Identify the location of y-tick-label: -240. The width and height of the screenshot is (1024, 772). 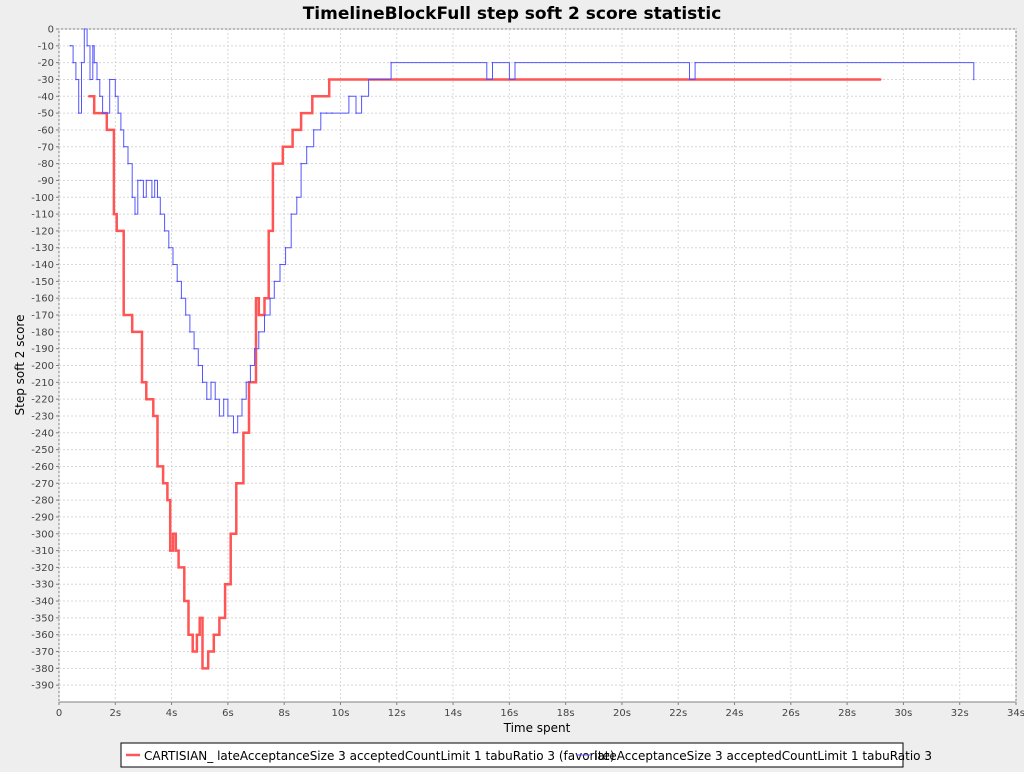
(42, 433).